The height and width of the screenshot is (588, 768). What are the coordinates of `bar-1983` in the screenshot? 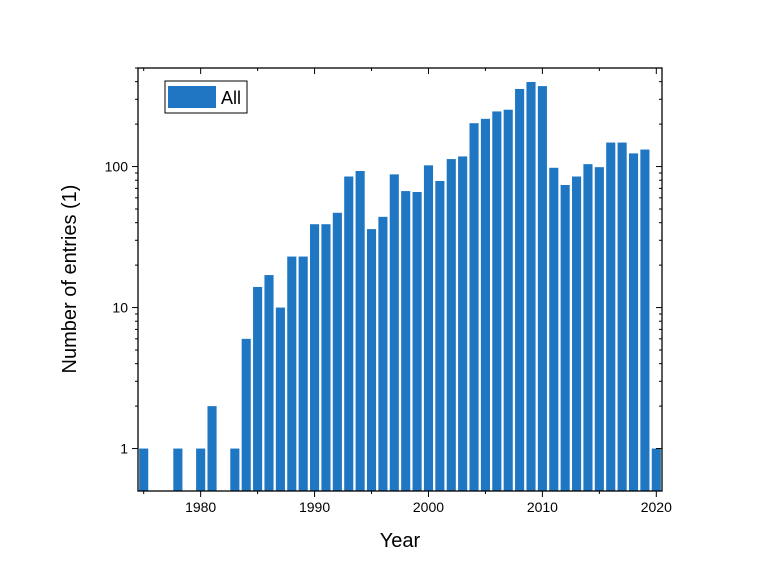 It's located at (235, 469).